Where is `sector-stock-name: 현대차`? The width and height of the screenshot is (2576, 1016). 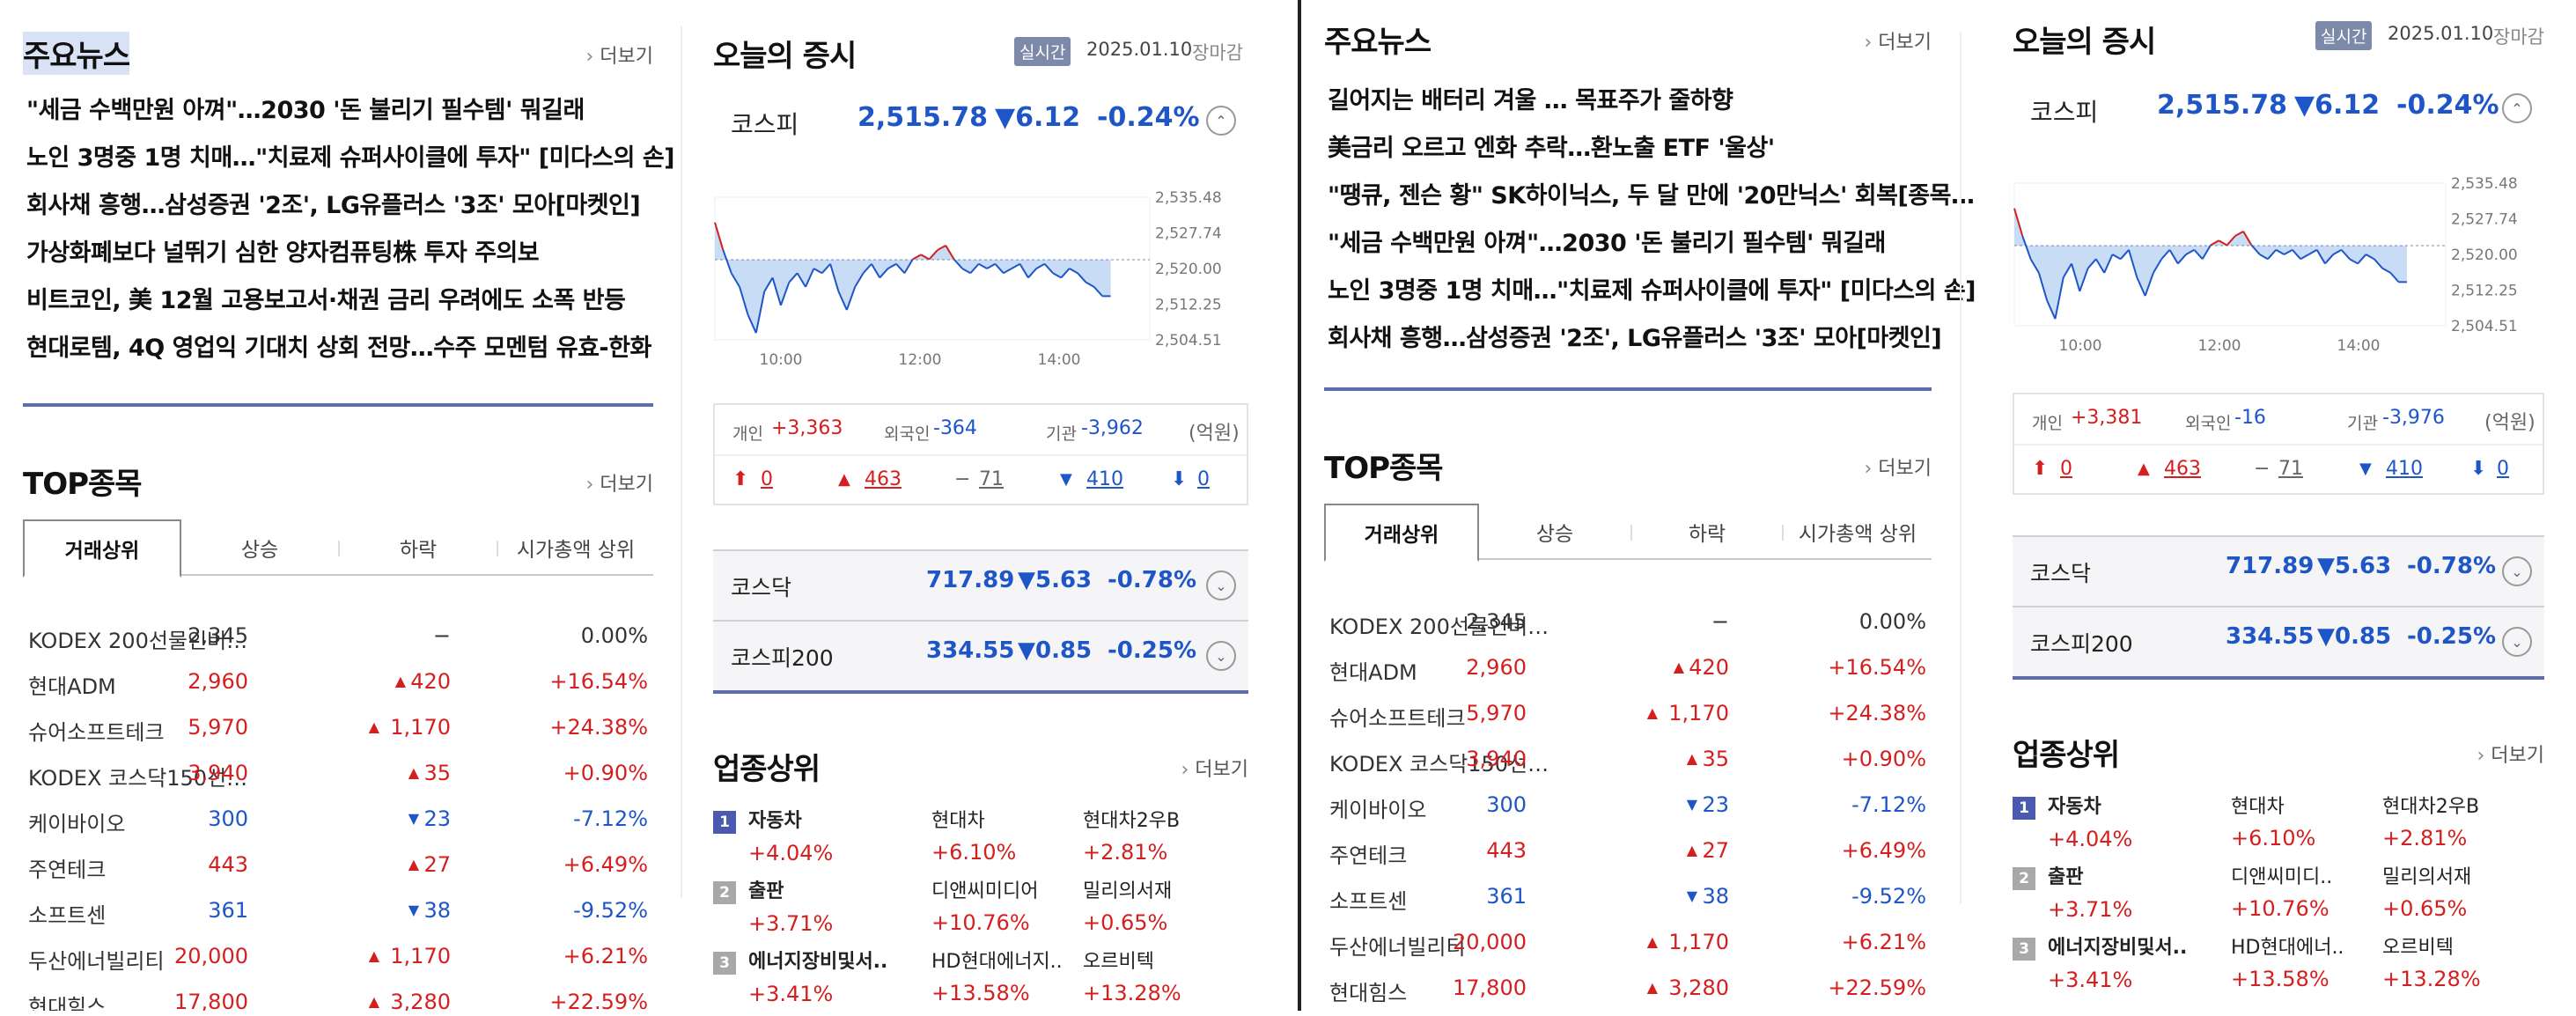 sector-stock-name: 현대차 is located at coordinates (958, 821).